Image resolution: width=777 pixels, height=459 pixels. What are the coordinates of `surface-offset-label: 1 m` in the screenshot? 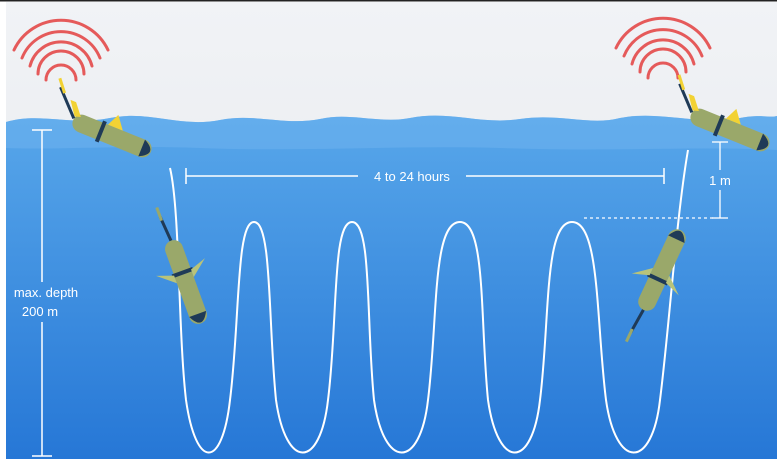 It's located at (720, 180).